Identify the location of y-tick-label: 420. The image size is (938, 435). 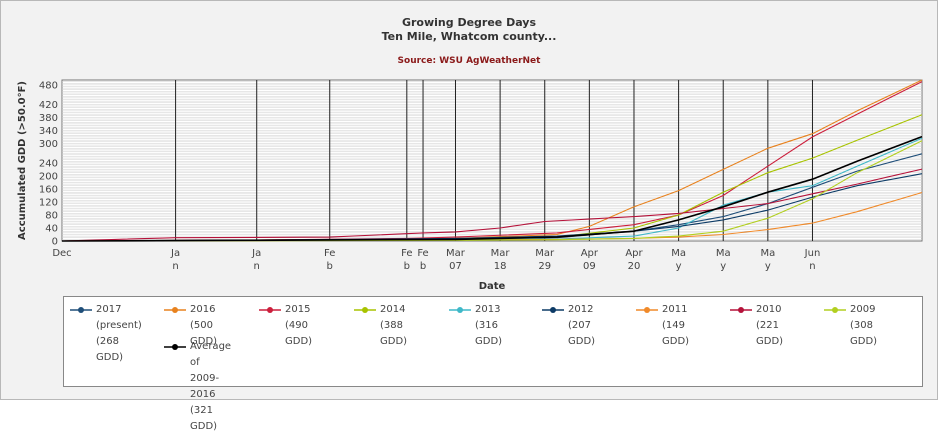
(48, 105).